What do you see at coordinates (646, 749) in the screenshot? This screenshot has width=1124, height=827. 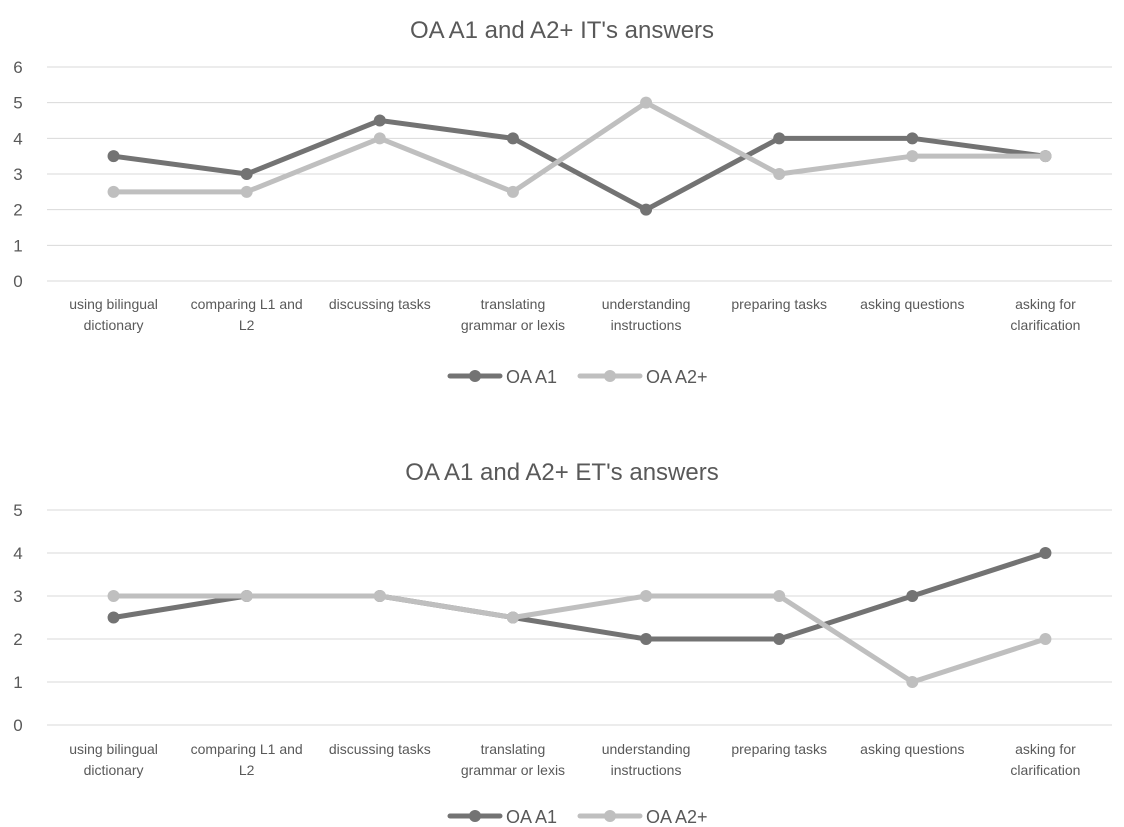 I see `x-tick-label-line: understanding` at bounding box center [646, 749].